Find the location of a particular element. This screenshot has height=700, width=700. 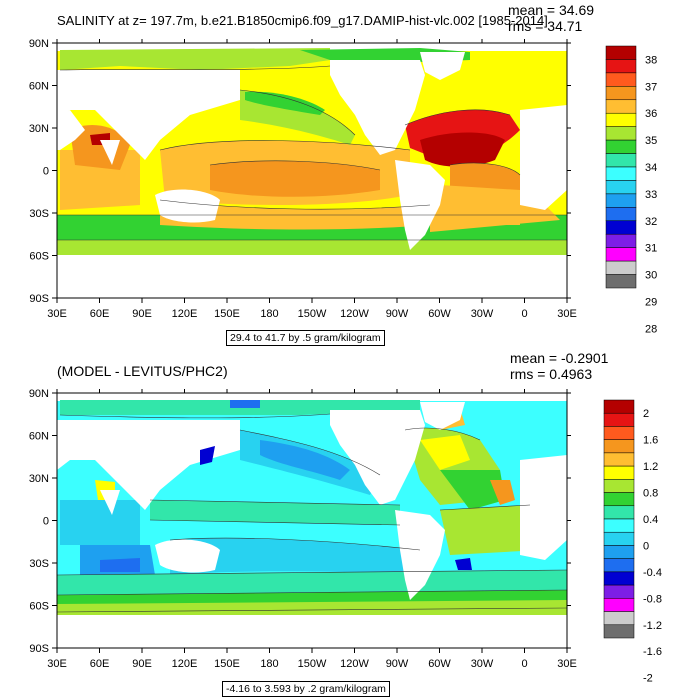

bottom-colorbar: 2 1.6 1.2 0.8 0.4 0 -0.4 -0.8 -1.2 -1.6 -2 is located at coordinates (632, 542).